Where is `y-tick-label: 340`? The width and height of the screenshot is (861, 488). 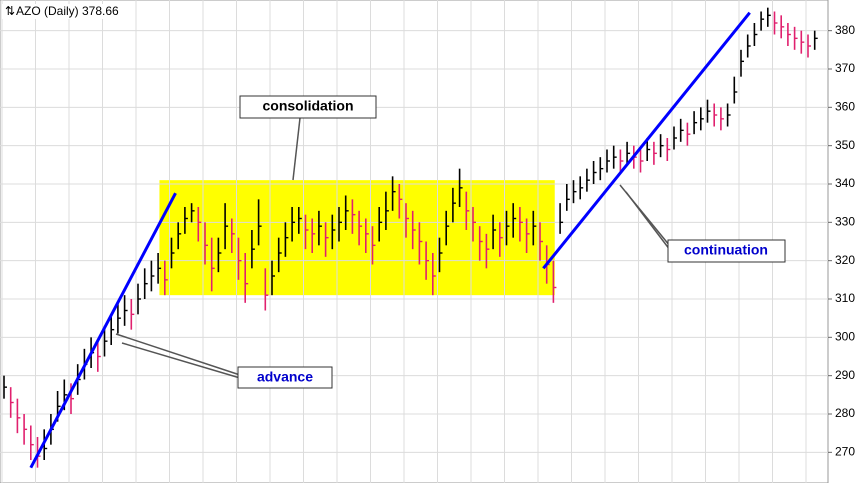 y-tick-label: 340 is located at coordinates (845, 183).